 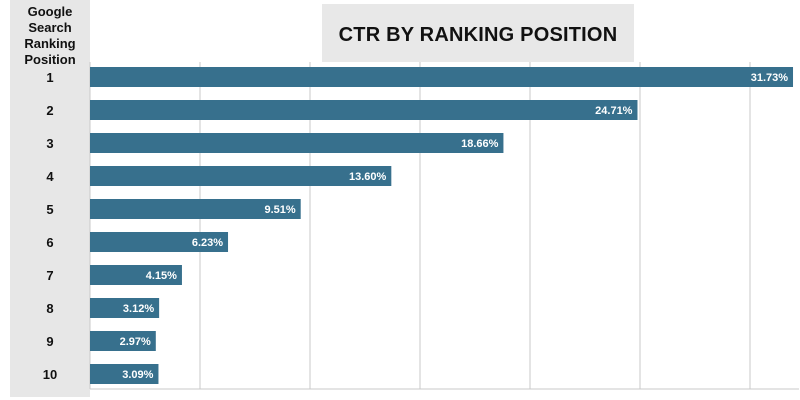 I want to click on category-label: 9, so click(x=49, y=341).